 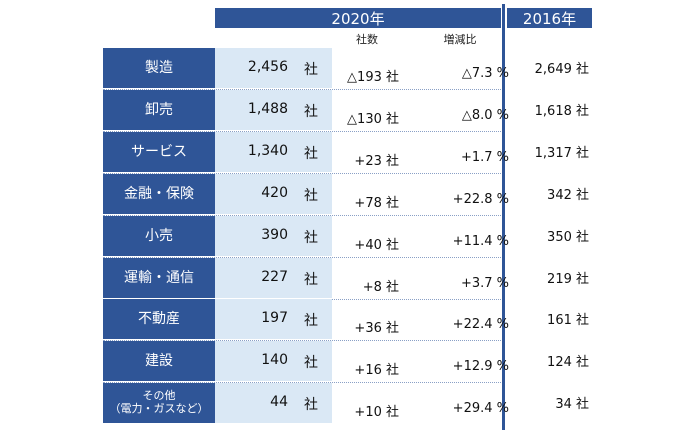 I want to click on table-row: 金融・保険 420 社 +78 社 +22.8 % 342 社, so click(x=351, y=194).